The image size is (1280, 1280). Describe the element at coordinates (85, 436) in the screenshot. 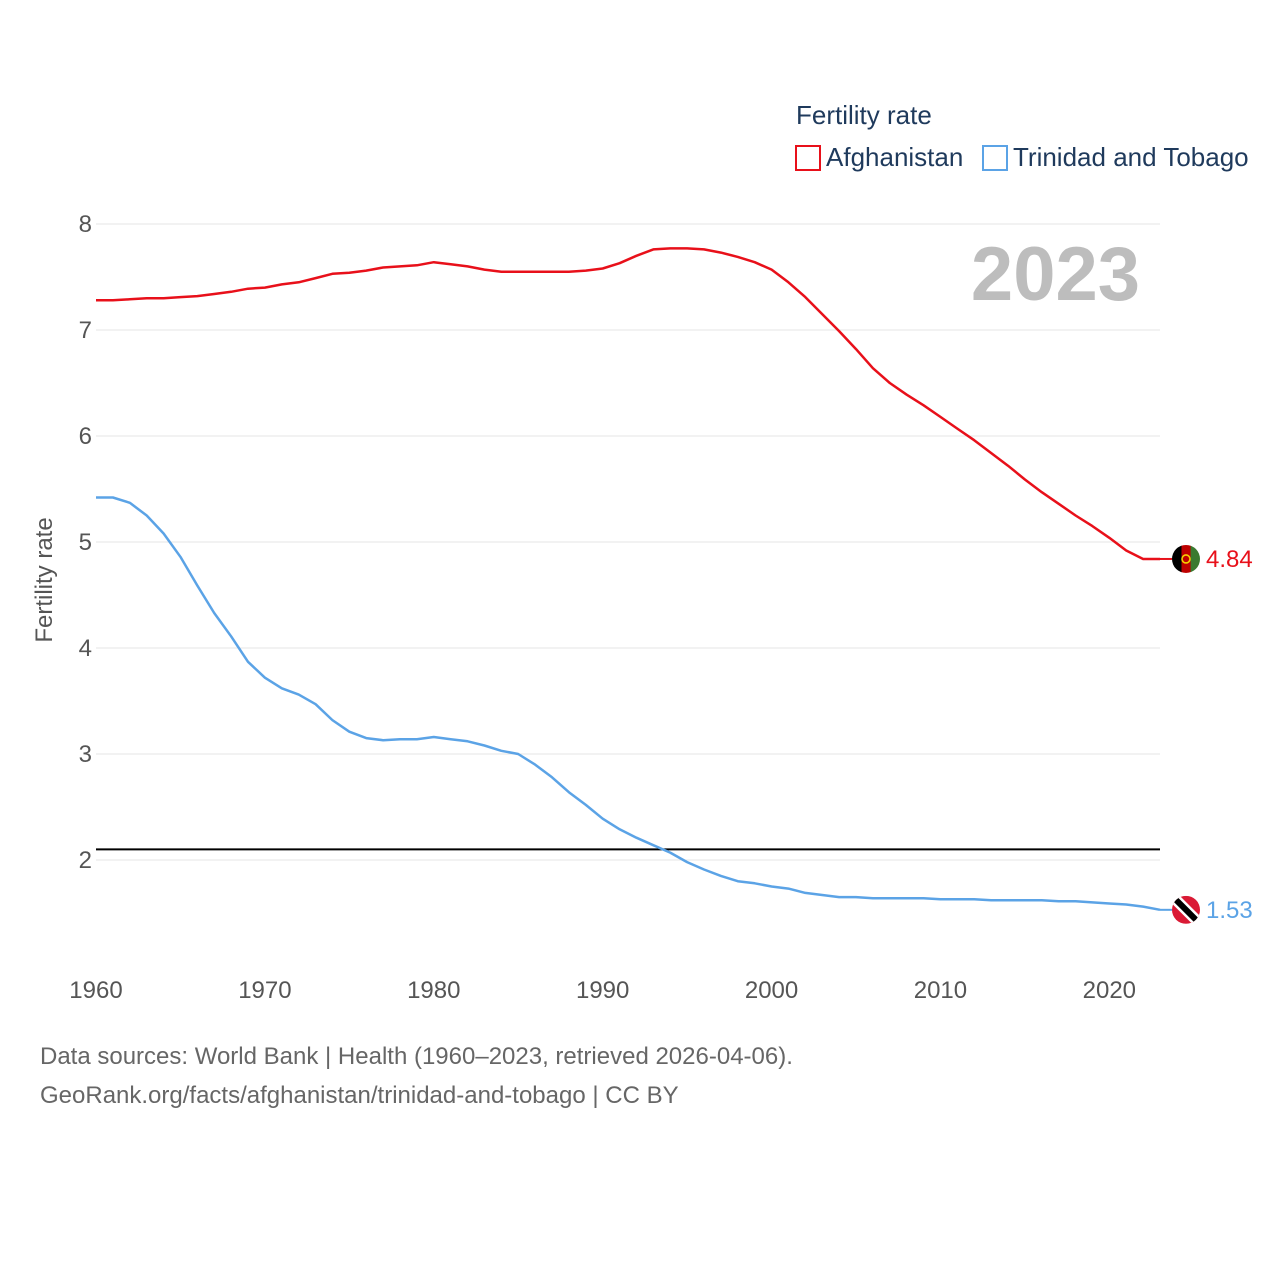

I see `y-tick-label-6: 6` at that location.